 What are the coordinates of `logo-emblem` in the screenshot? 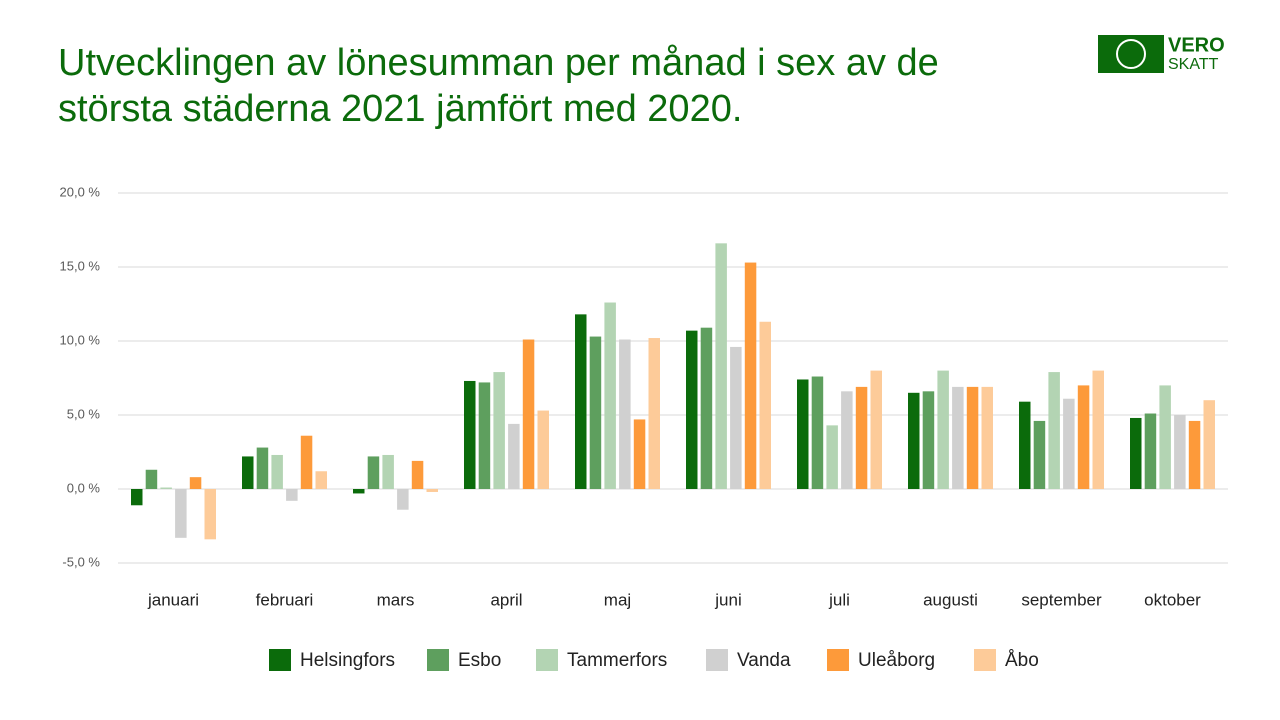 It's located at (1131, 54).